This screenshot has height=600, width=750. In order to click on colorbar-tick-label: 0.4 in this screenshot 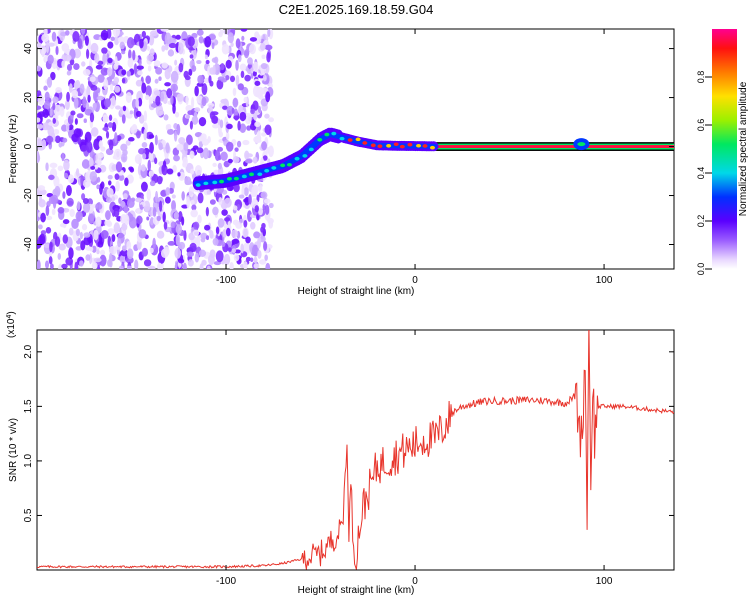, I will do `click(701, 173)`.